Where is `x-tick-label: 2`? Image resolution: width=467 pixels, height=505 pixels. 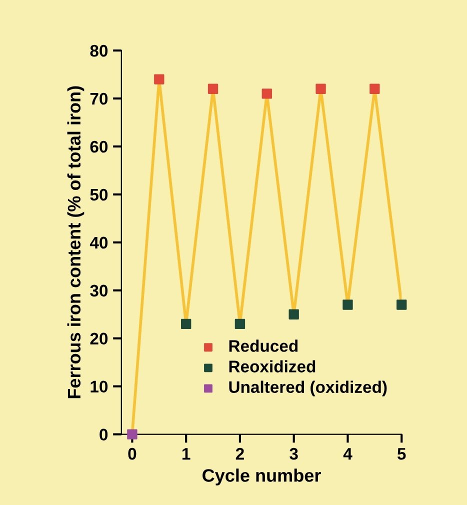 x-tick-label: 2 is located at coordinates (240, 454).